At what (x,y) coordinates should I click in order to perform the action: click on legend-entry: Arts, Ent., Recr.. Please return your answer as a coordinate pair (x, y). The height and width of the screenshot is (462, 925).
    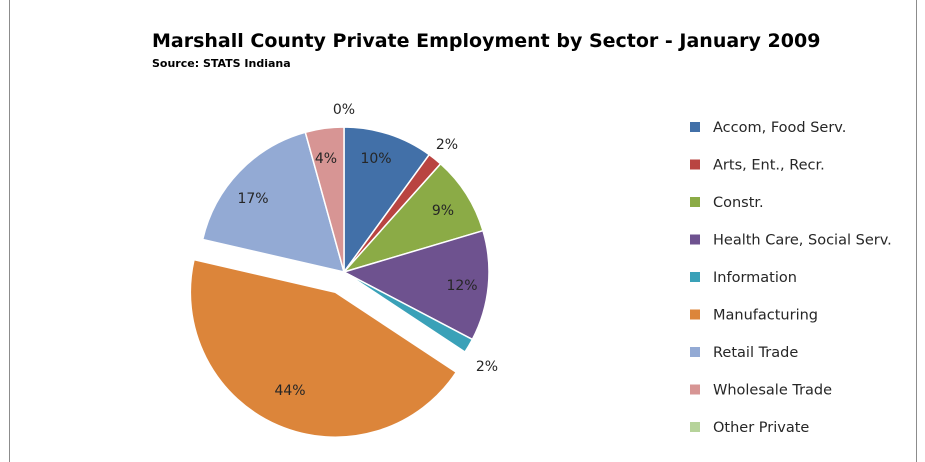
    Looking at the image, I should click on (769, 166).